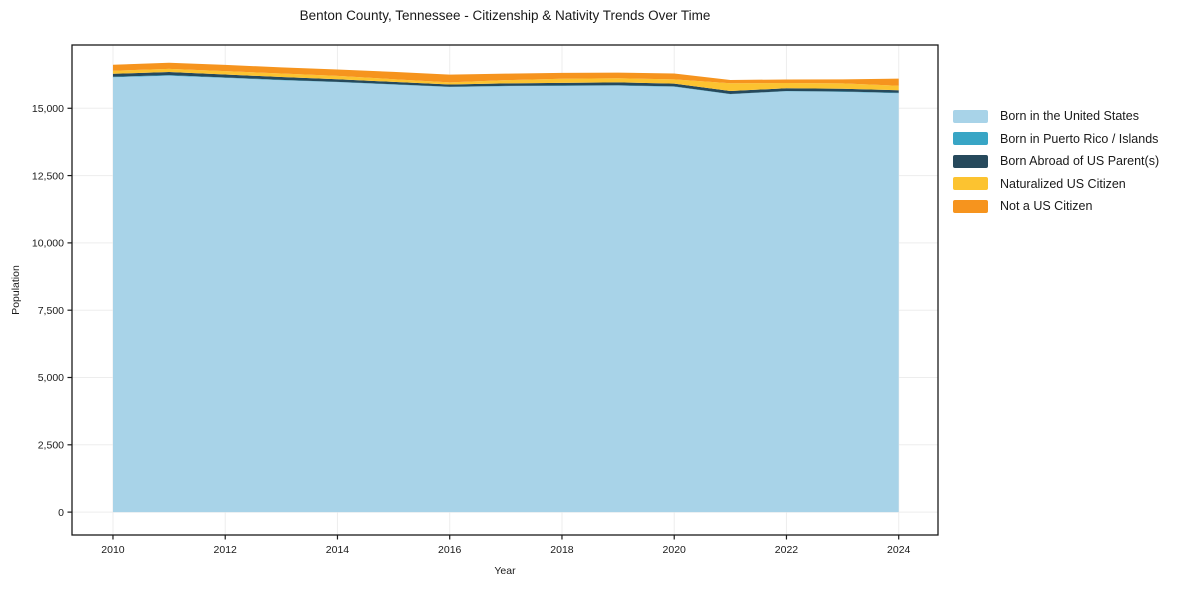  I want to click on legend-item: Born in the United States, so click(1056, 116).